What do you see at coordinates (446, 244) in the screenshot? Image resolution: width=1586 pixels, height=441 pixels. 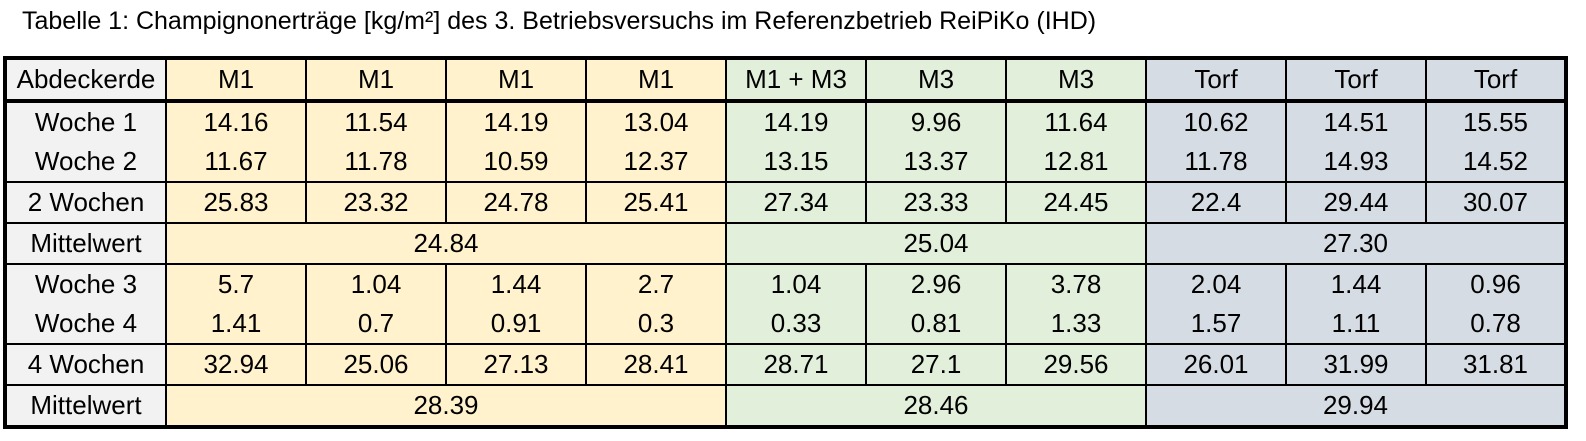 I see `mean-cell-m1: 24.84` at bounding box center [446, 244].